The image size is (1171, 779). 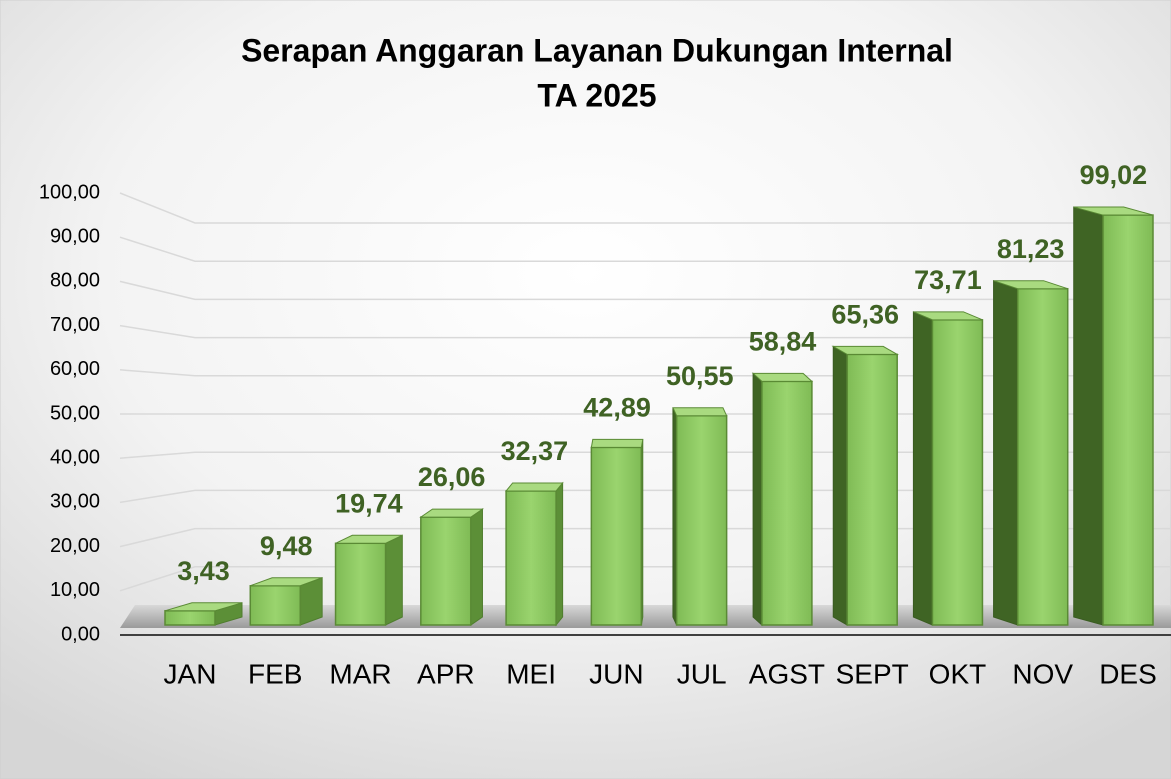 What do you see at coordinates (783, 342) in the screenshot?
I see `data-label: 58,84` at bounding box center [783, 342].